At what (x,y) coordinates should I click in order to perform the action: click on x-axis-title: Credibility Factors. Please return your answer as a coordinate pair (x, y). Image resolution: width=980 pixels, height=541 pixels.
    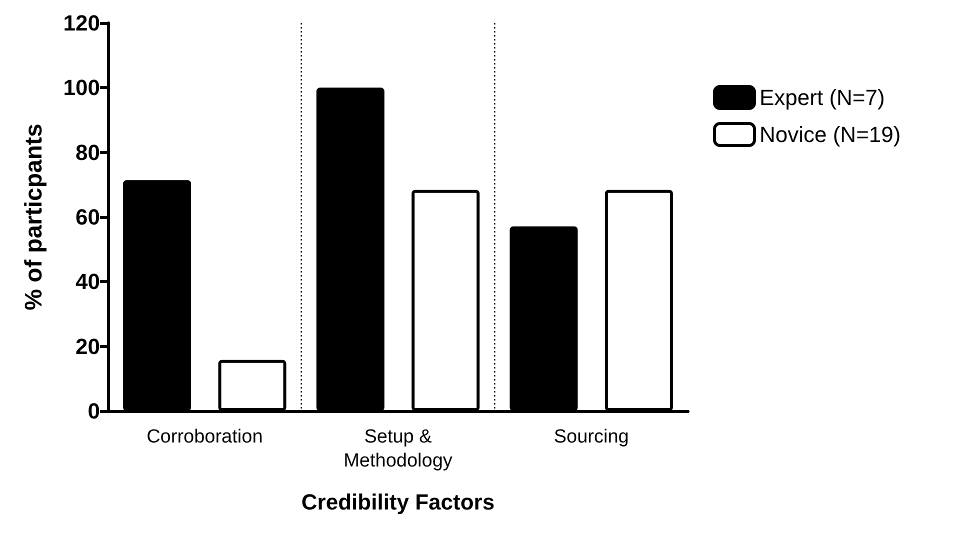
    Looking at the image, I should click on (398, 502).